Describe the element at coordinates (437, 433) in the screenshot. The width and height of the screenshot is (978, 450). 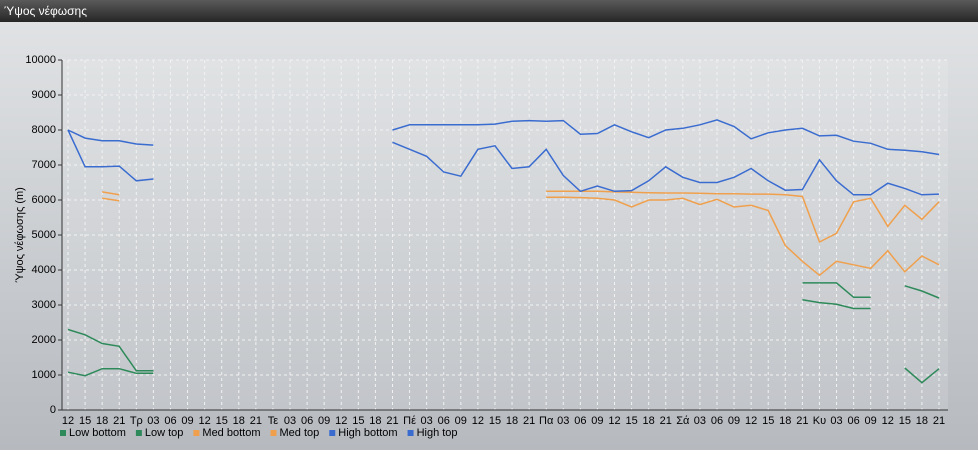
I see `legend-label: High top` at that location.